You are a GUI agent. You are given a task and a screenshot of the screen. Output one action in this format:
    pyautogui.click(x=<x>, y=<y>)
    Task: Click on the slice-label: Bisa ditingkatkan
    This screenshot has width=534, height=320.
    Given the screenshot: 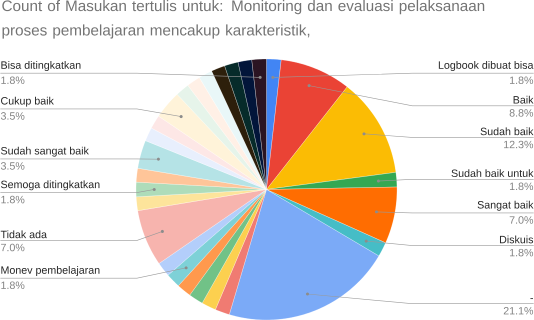 What is the action you would take?
    pyautogui.click(x=40, y=65)
    